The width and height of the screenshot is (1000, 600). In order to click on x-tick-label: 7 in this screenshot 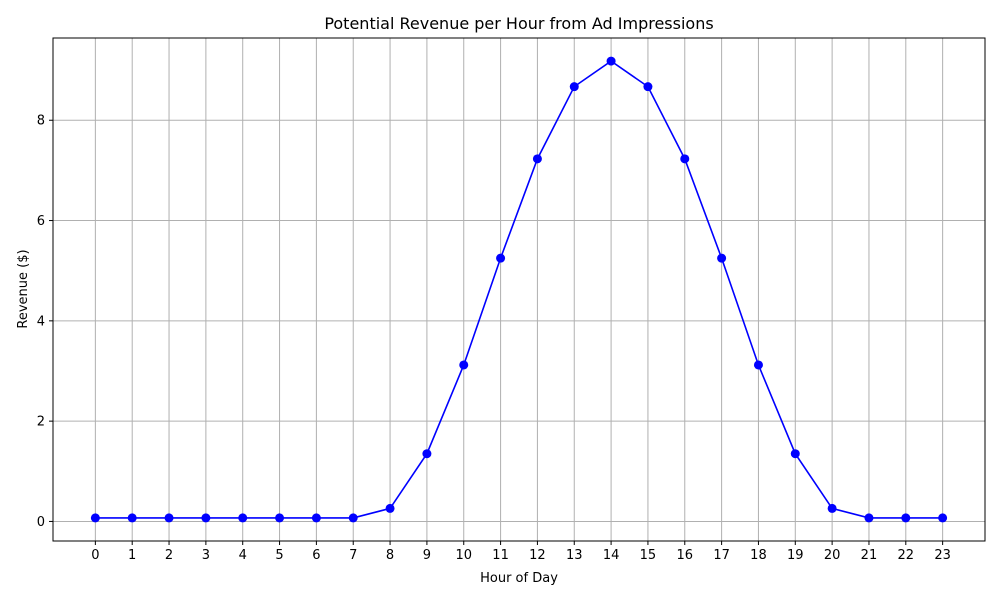, I will do `click(353, 555)`.